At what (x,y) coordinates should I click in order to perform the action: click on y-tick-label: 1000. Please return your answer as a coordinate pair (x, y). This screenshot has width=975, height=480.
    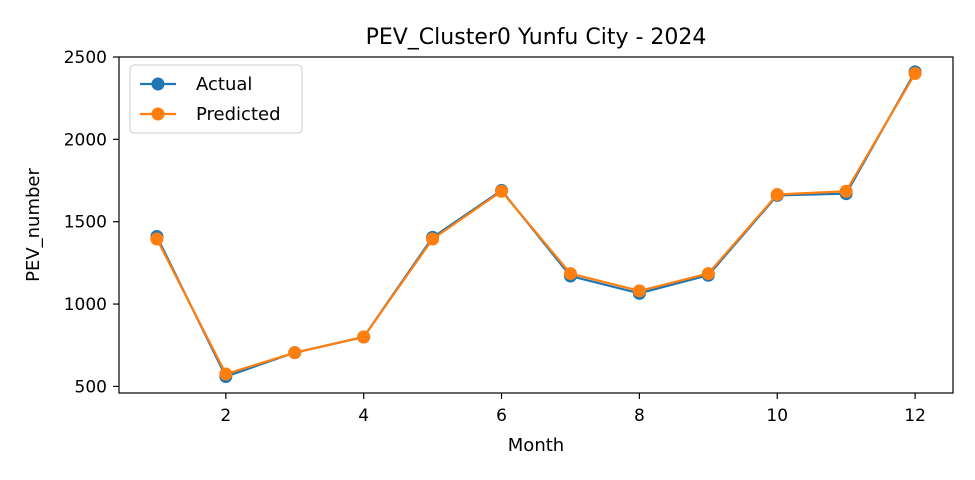
    Looking at the image, I should click on (85, 305).